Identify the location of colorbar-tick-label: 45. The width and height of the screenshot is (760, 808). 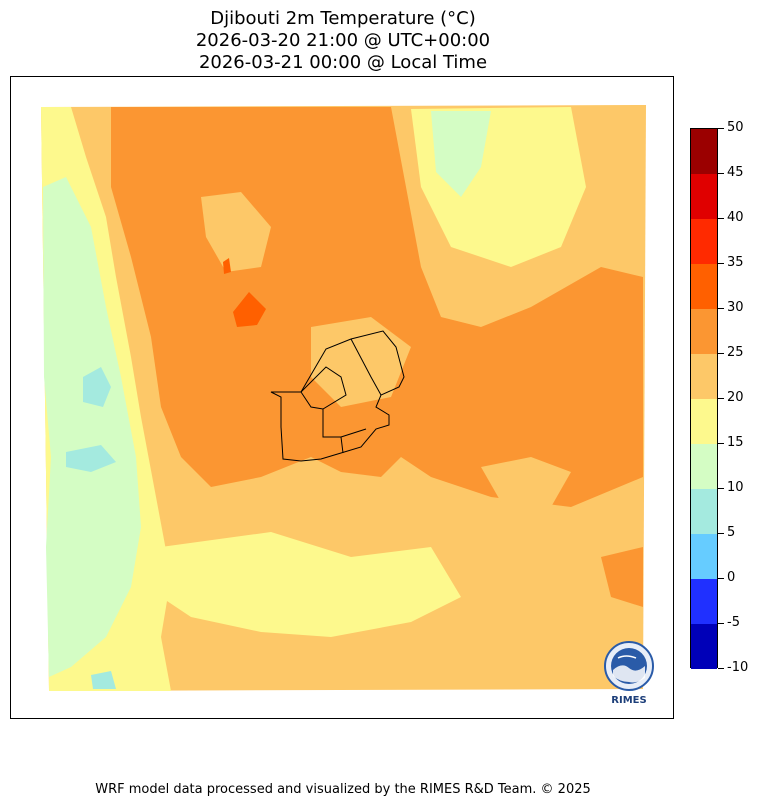
(735, 172).